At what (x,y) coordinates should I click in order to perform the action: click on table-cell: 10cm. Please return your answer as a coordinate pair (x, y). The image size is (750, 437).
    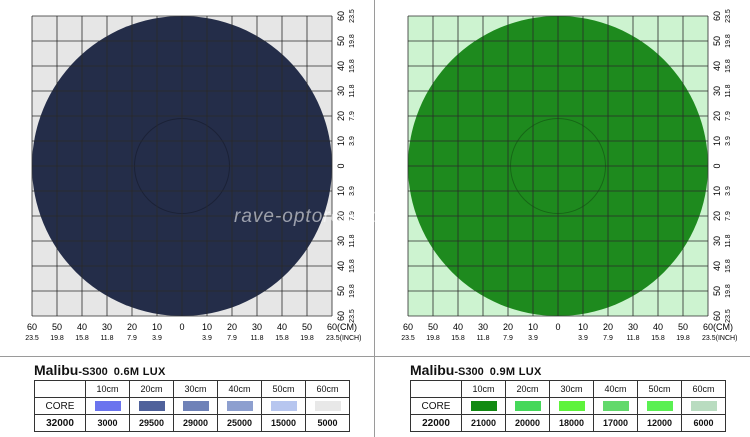
    Looking at the image, I should click on (483, 389).